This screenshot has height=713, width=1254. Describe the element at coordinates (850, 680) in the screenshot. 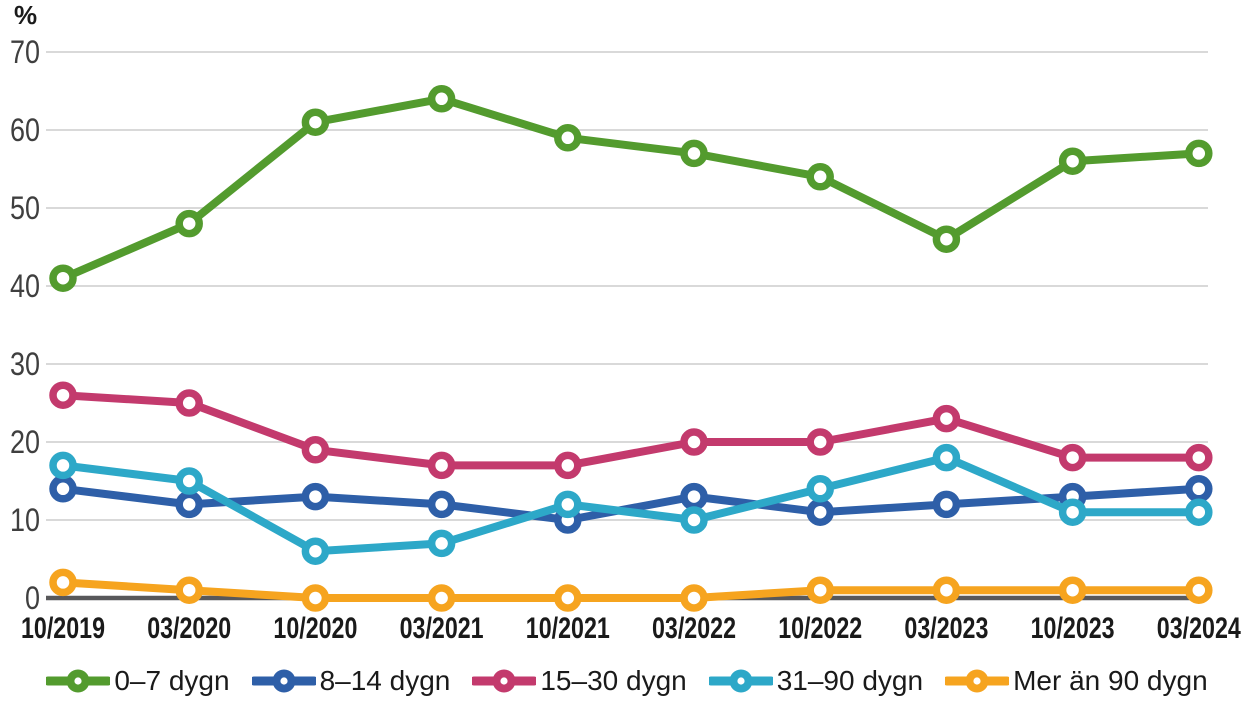

I see `legend-label: 31–90 dygn` at that location.